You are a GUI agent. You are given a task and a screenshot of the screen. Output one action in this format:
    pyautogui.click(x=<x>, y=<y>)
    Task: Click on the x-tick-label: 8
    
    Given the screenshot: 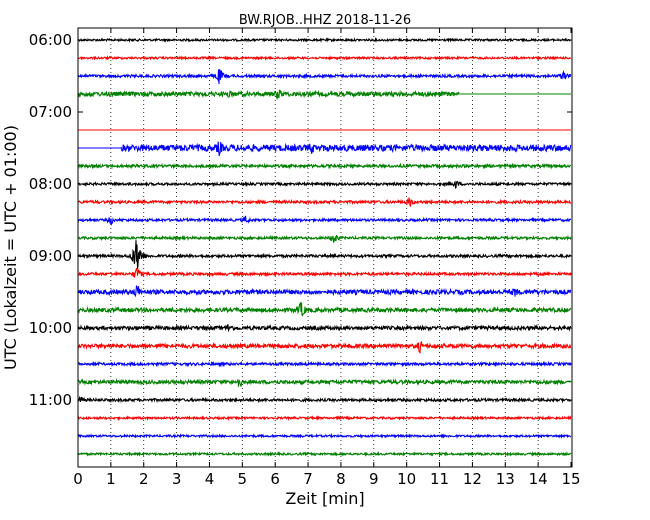 What is the action you would take?
    pyautogui.click(x=341, y=479)
    